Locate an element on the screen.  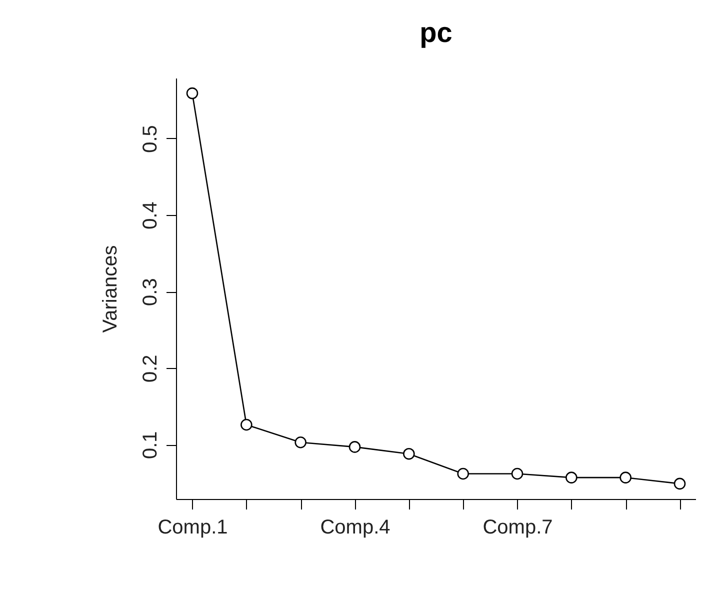
x-tick-label: Comp.4 is located at coordinates (355, 527).